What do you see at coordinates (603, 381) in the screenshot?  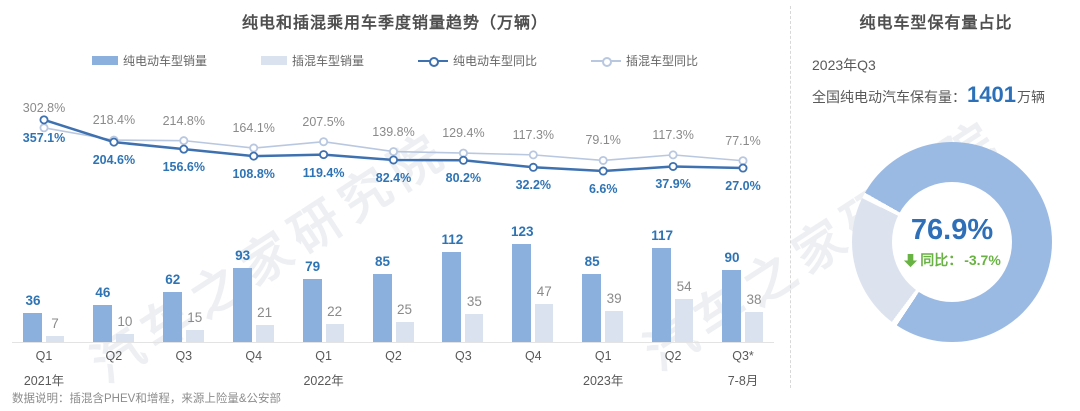 I see `x-axis-sublabel: 2023年` at bounding box center [603, 381].